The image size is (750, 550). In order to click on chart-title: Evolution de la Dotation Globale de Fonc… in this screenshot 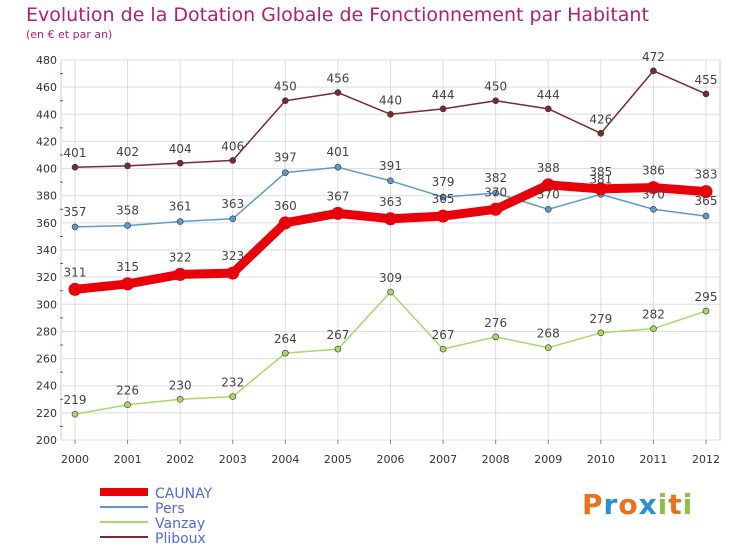, I will do `click(337, 15)`.